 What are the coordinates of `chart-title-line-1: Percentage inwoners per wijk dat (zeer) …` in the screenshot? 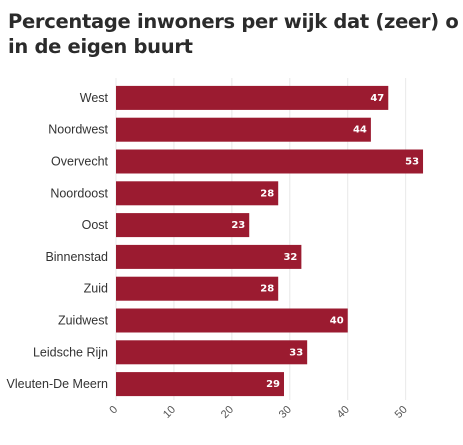 It's located at (234, 21).